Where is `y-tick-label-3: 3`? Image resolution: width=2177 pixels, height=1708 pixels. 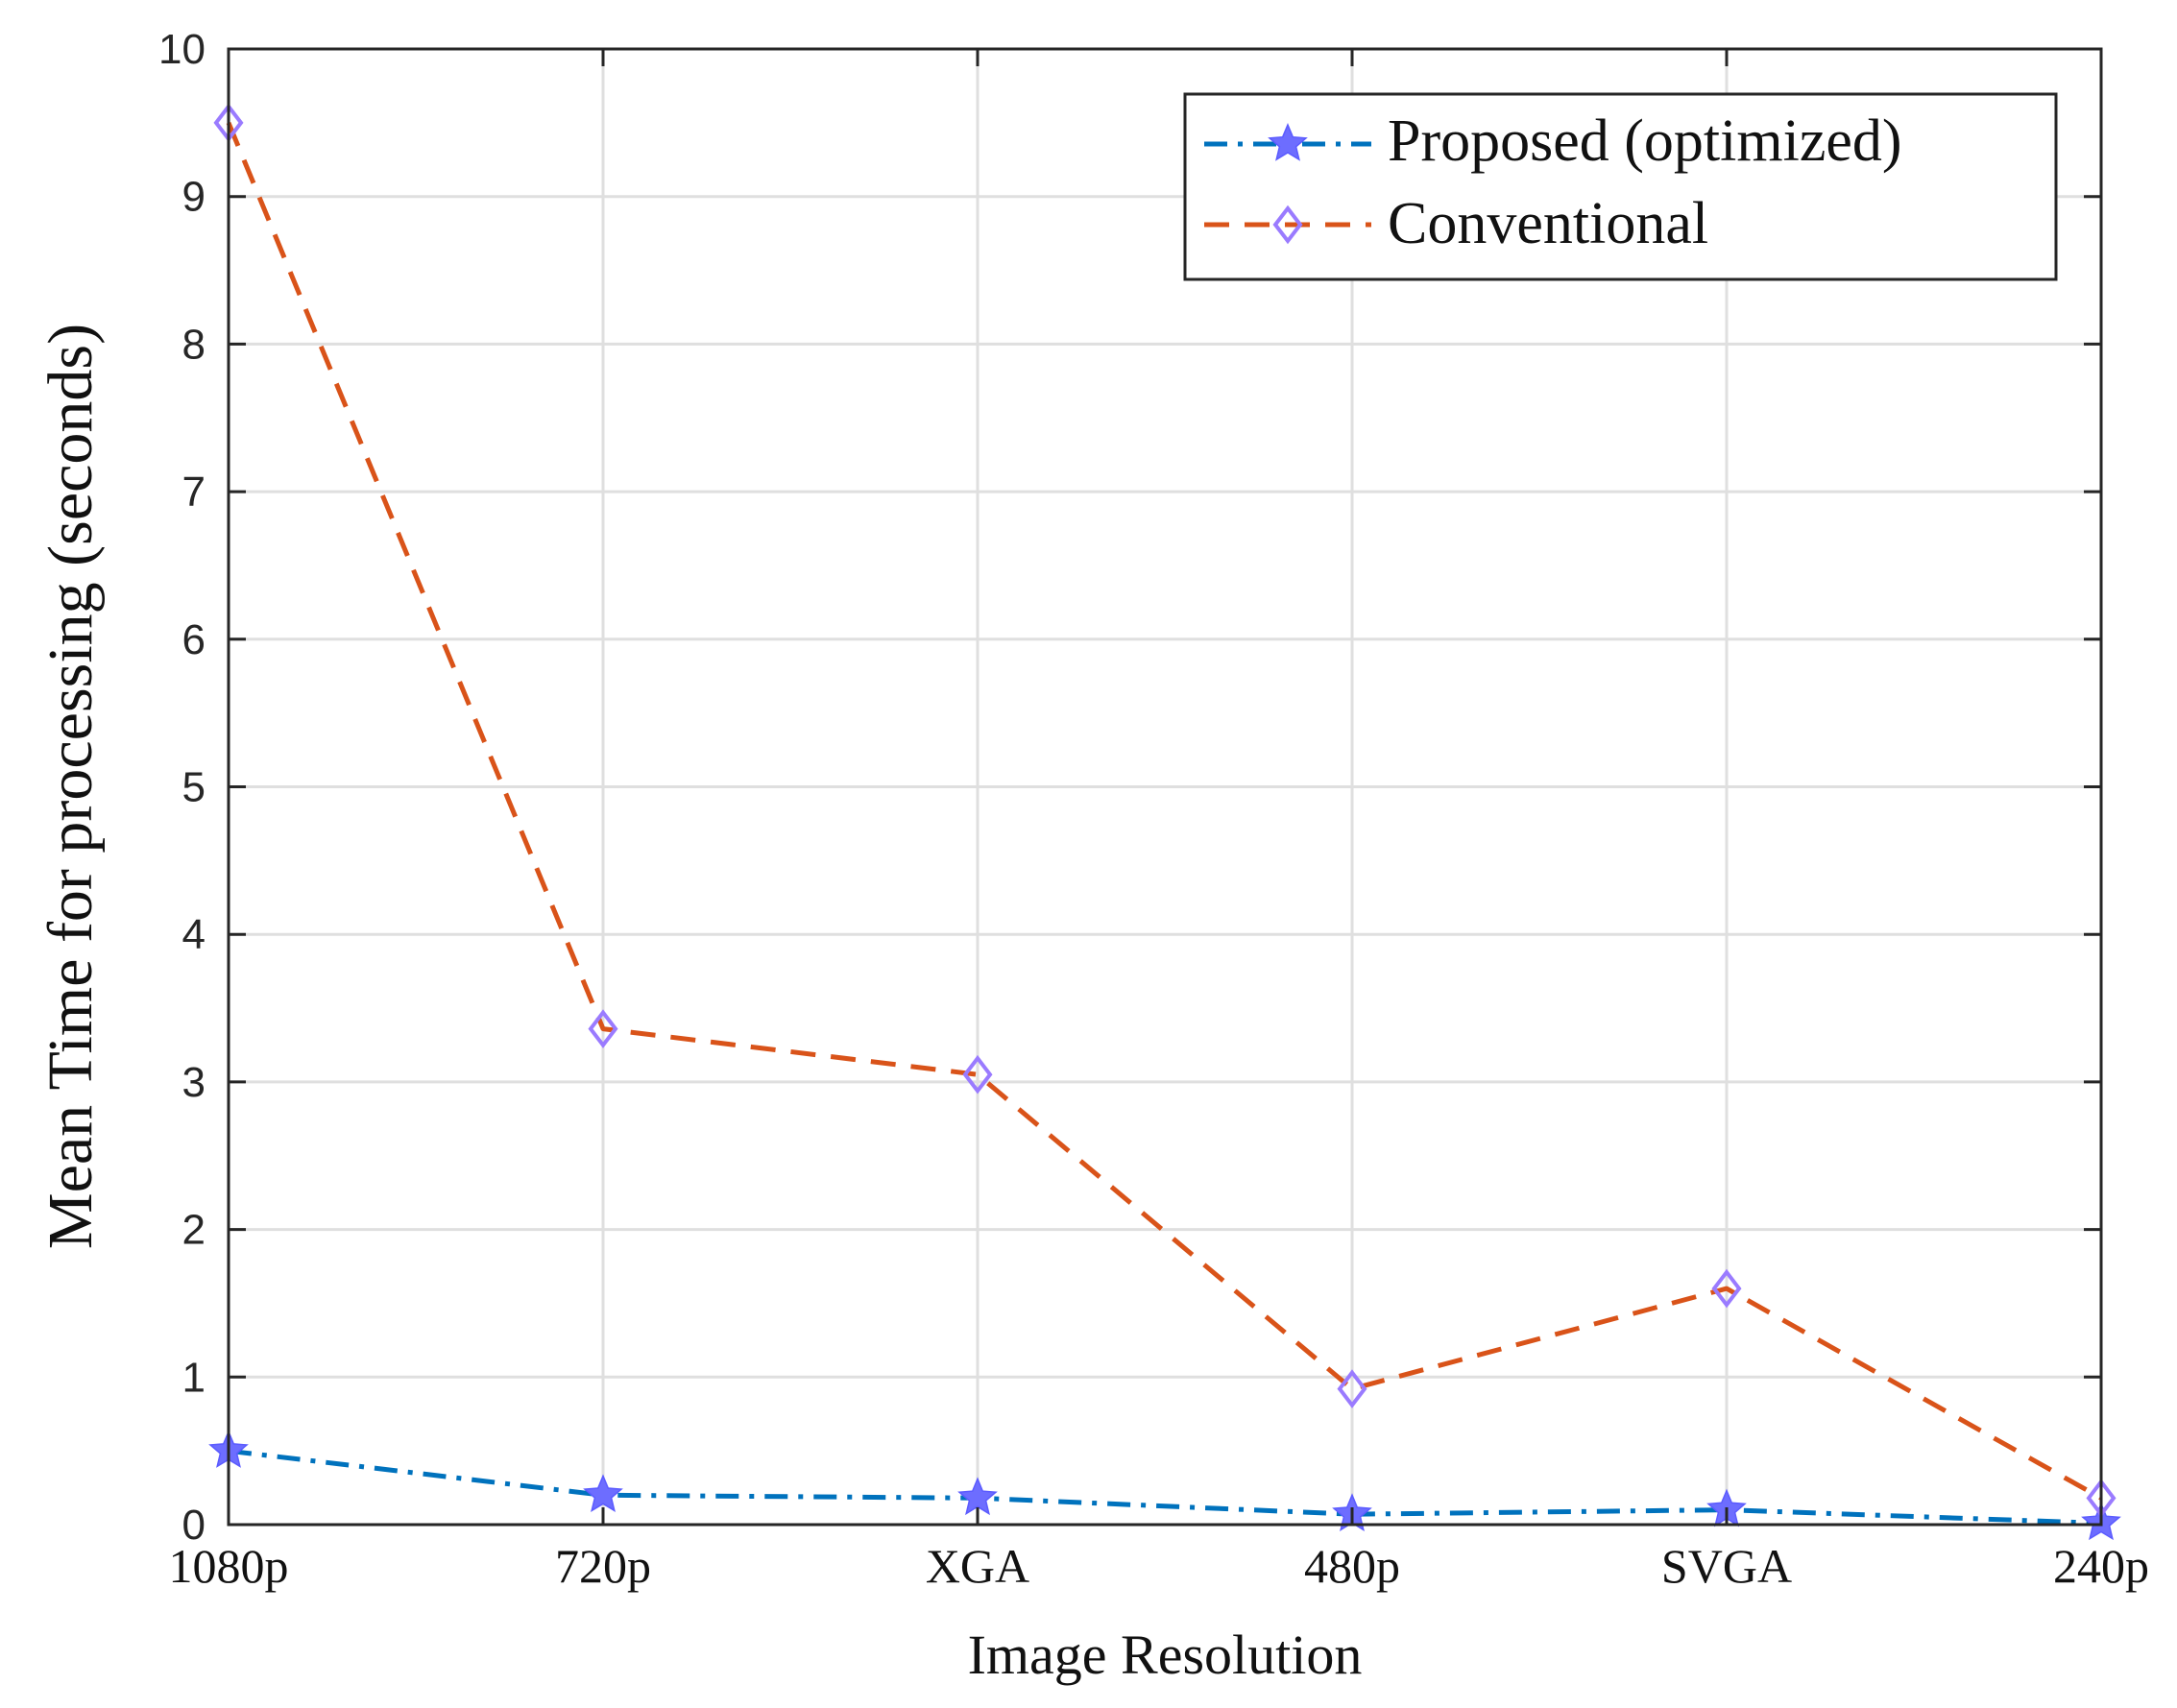 y-tick-label-3: 3 is located at coordinates (194, 1082).